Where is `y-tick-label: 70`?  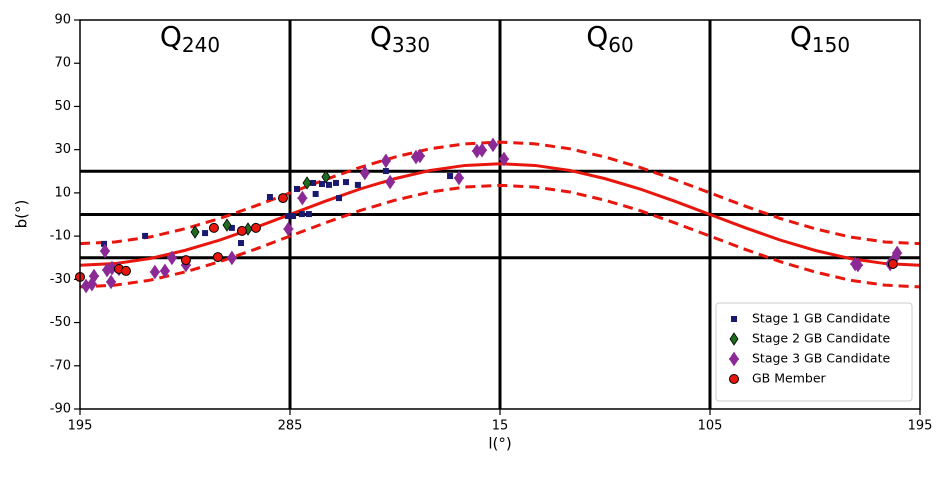 y-tick-label: 70 is located at coordinates (62, 63).